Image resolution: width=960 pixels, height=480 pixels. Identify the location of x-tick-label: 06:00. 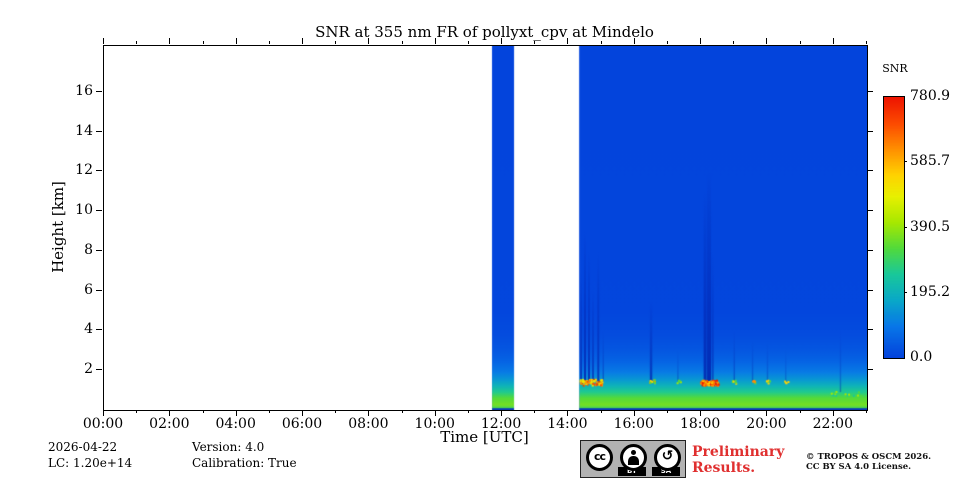
(302, 424).